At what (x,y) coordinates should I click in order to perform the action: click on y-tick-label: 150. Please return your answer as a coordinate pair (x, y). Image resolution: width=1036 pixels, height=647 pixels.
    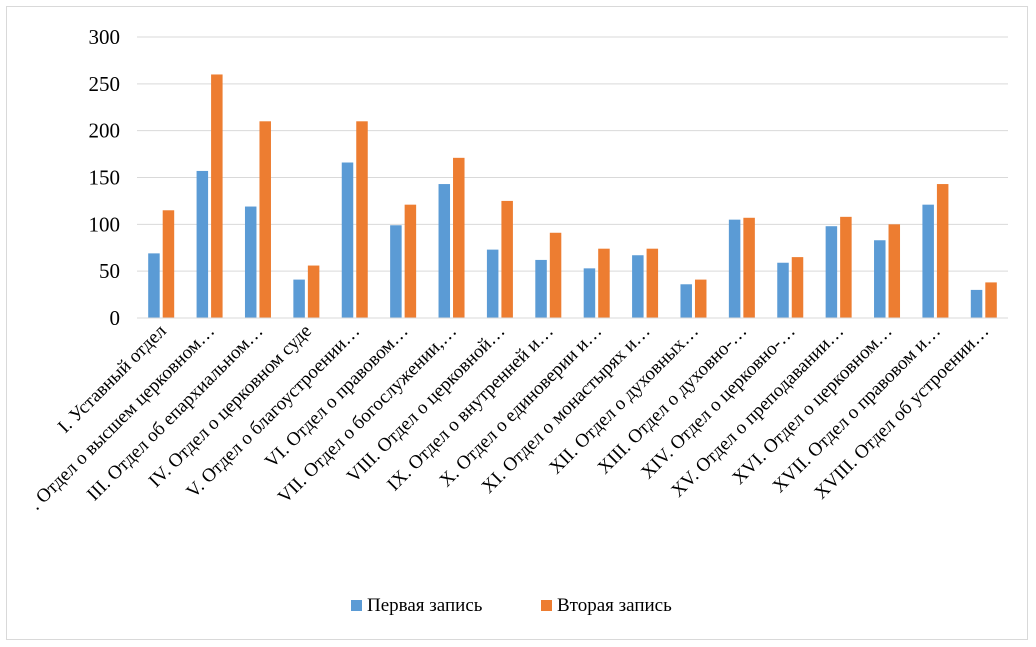
    Looking at the image, I should click on (105, 178).